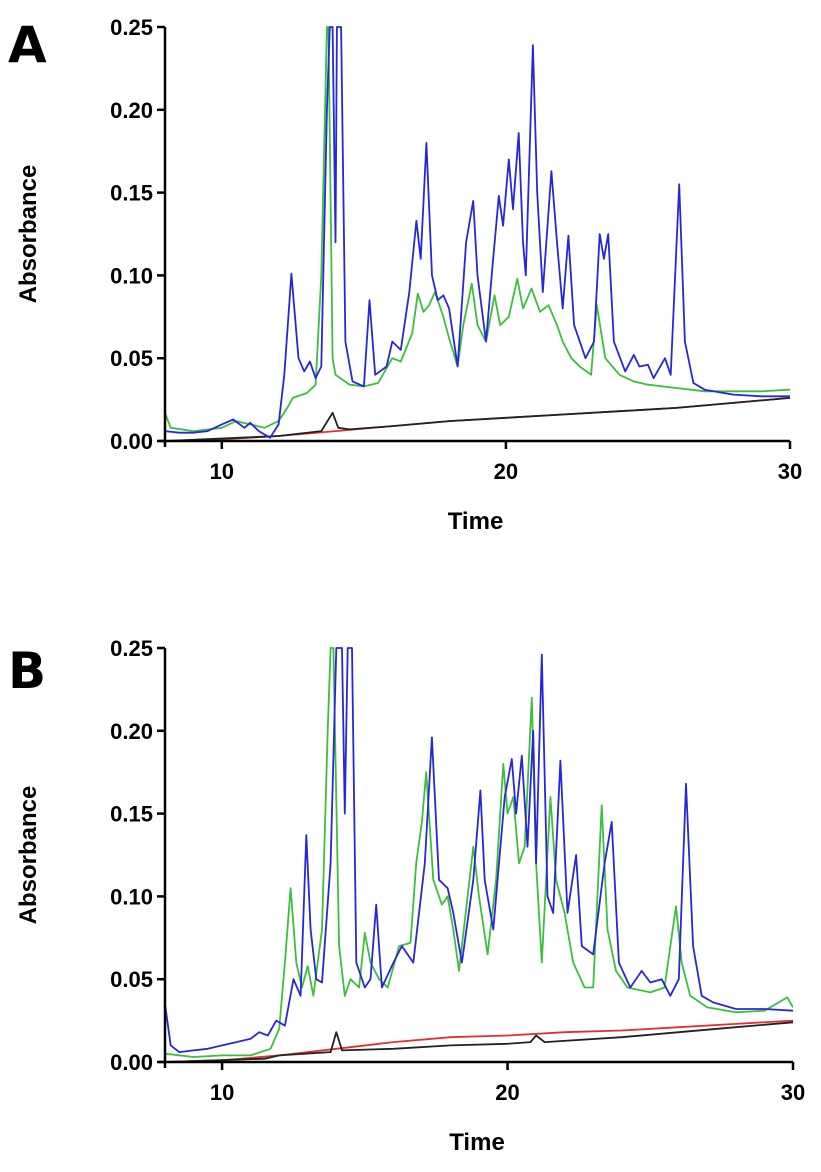  What do you see at coordinates (27, 45) in the screenshot?
I see `panel-label: A` at bounding box center [27, 45].